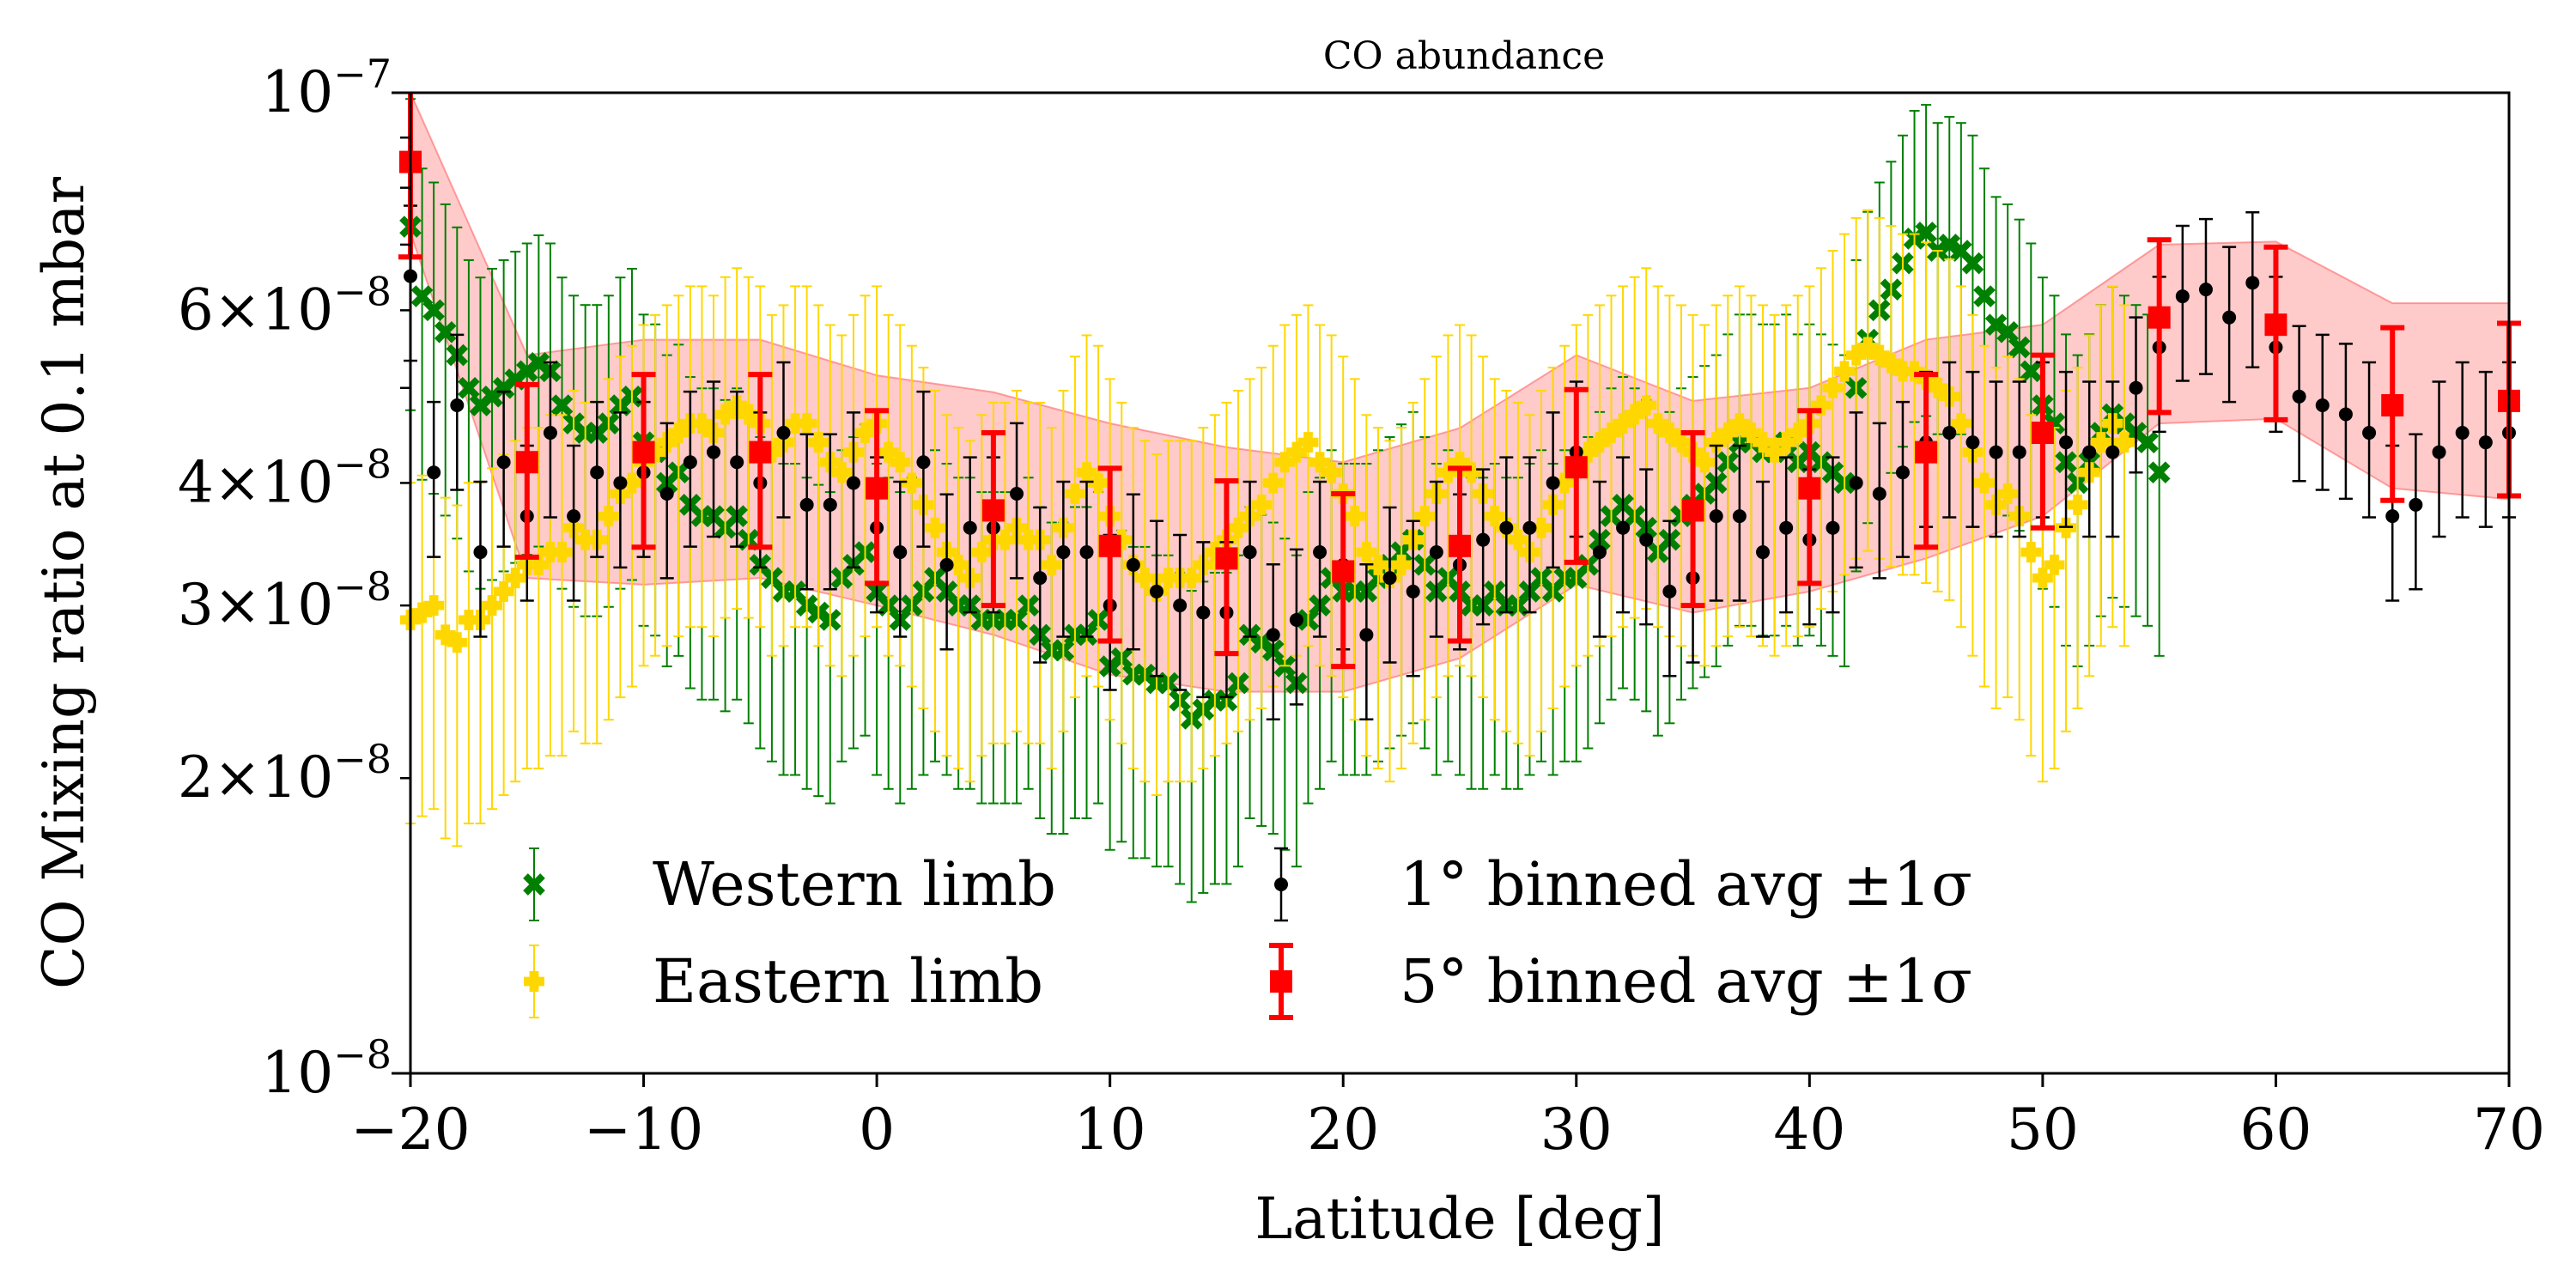  What do you see at coordinates (285, 773) in the screenshot?
I see `y-tick-label: 2×10⁻⁸` at bounding box center [285, 773].